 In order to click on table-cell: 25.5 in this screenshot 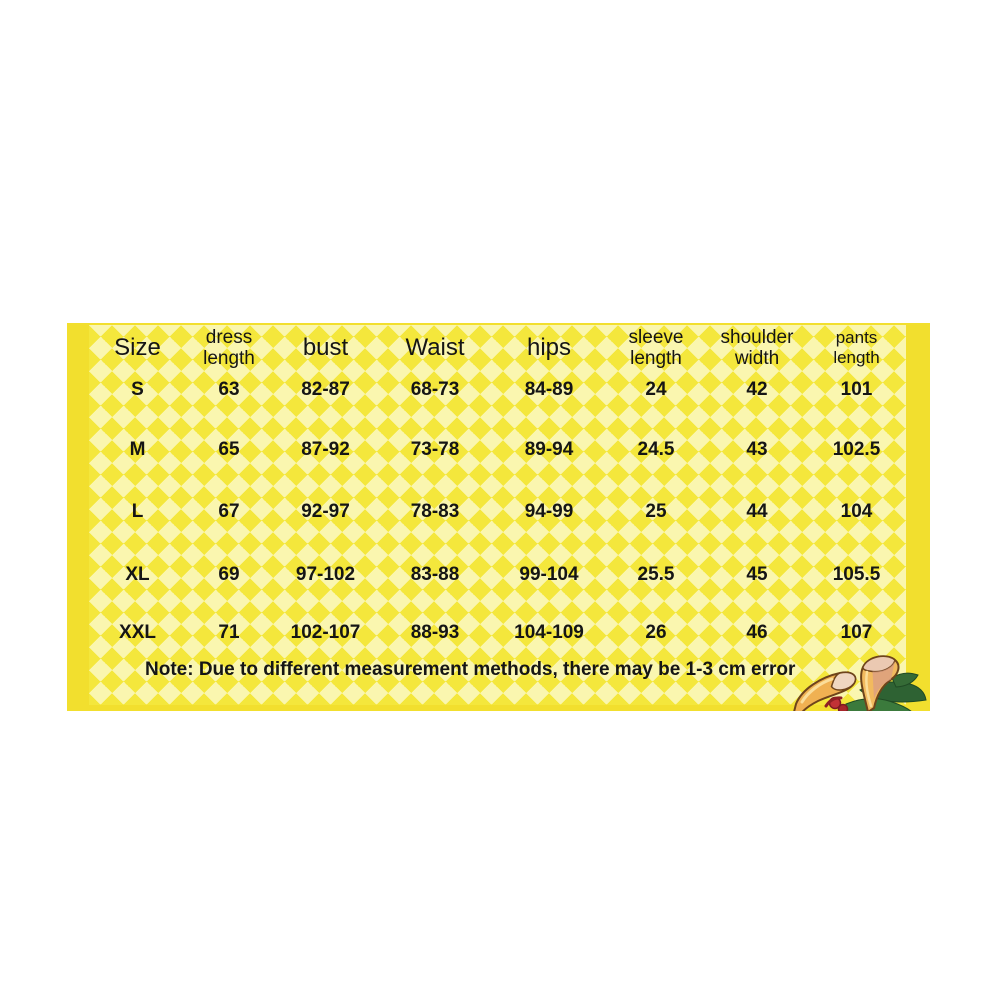, I will do `click(656, 574)`.